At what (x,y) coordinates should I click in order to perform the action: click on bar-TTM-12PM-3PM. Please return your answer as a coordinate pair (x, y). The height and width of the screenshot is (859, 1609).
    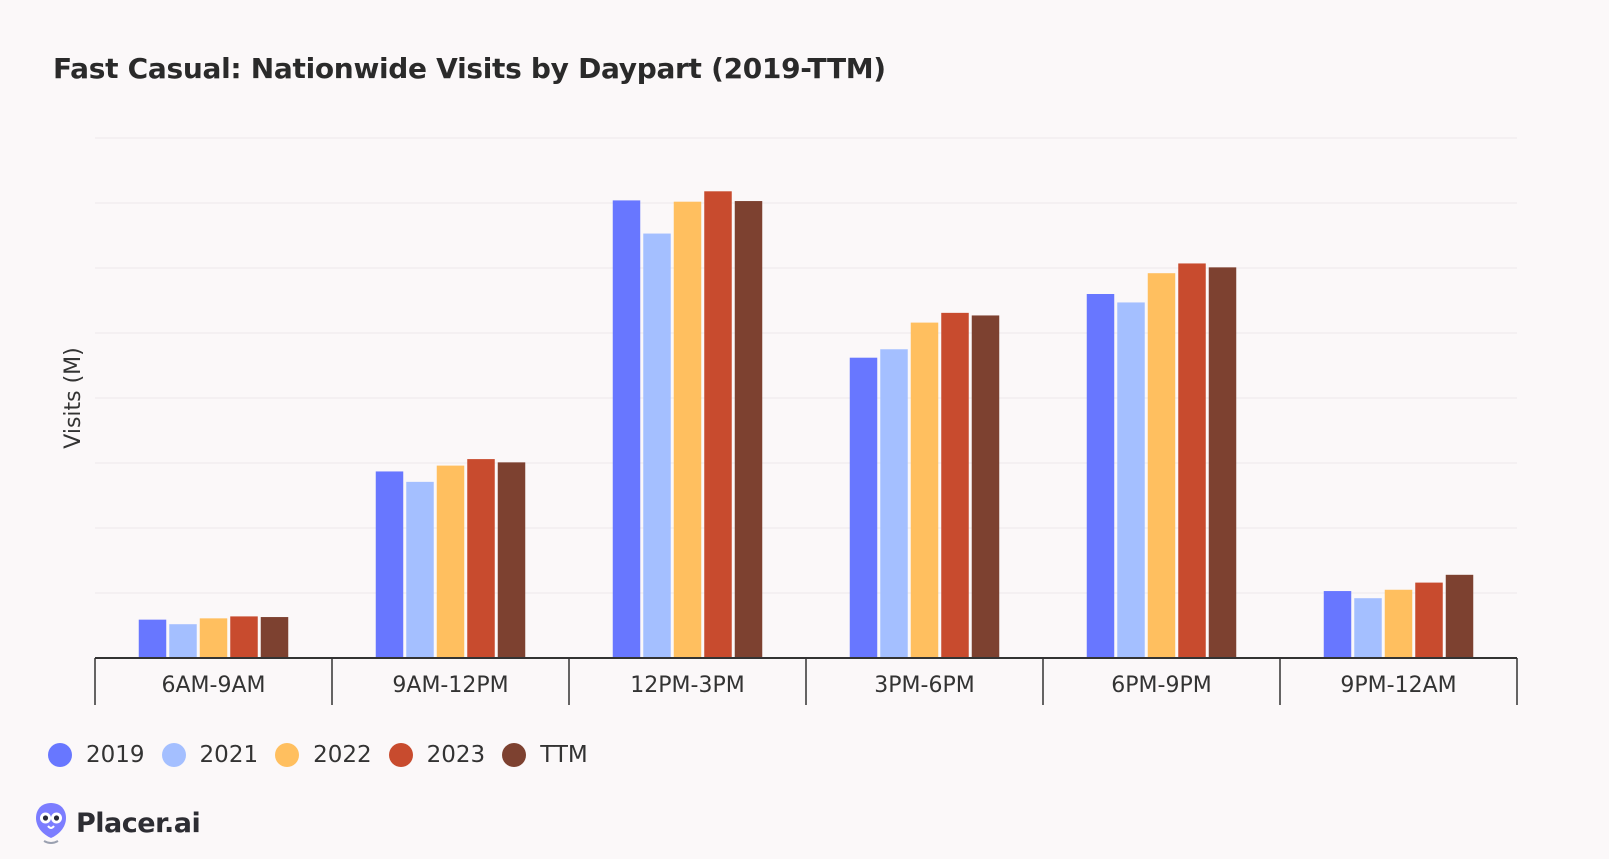
    Looking at the image, I should click on (748, 430).